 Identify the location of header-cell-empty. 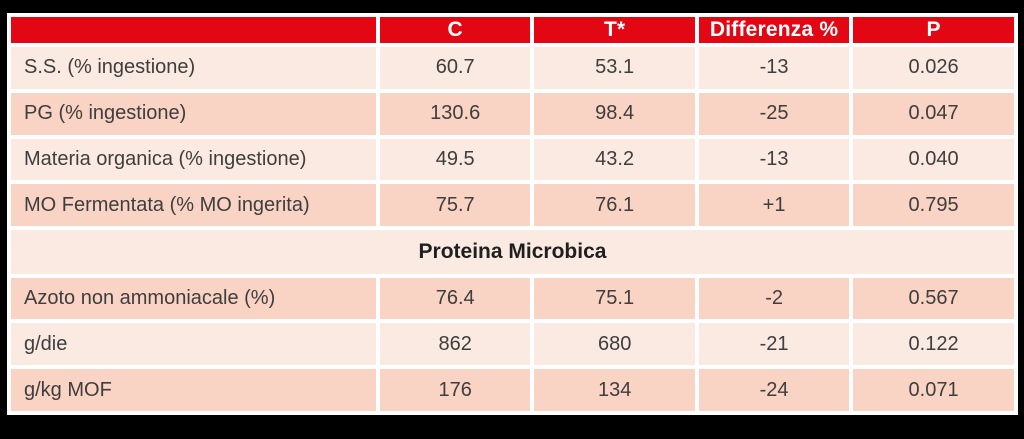
(194, 30).